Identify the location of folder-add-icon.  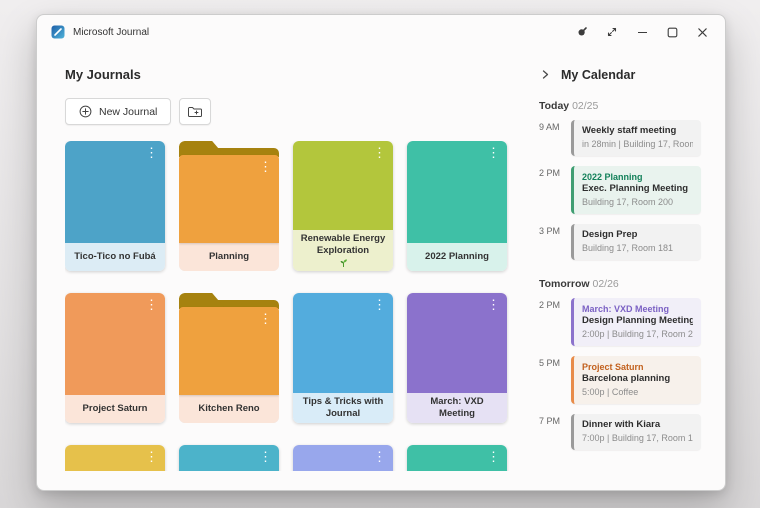
(195, 111).